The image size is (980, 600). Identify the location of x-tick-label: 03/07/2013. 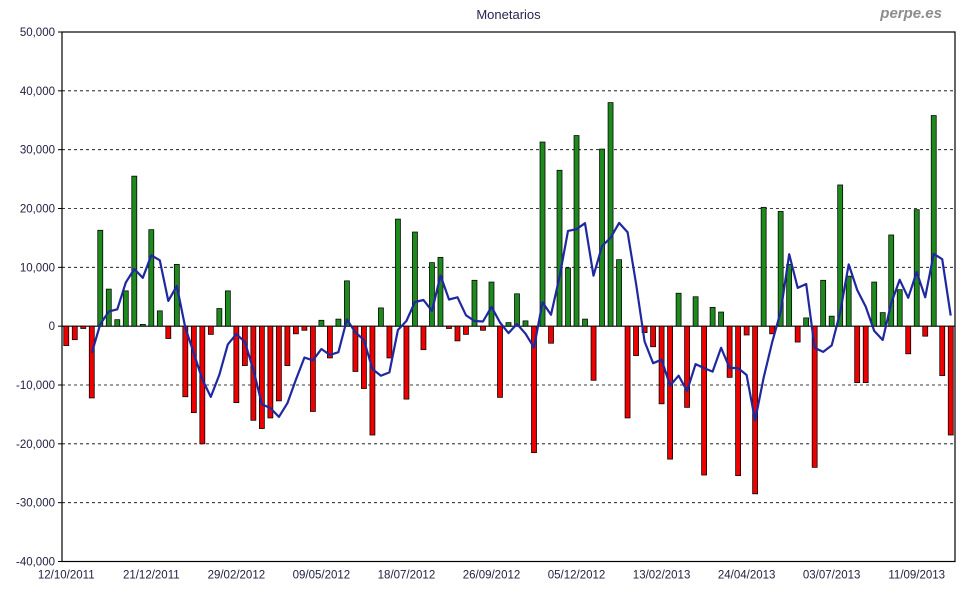
(832, 576).